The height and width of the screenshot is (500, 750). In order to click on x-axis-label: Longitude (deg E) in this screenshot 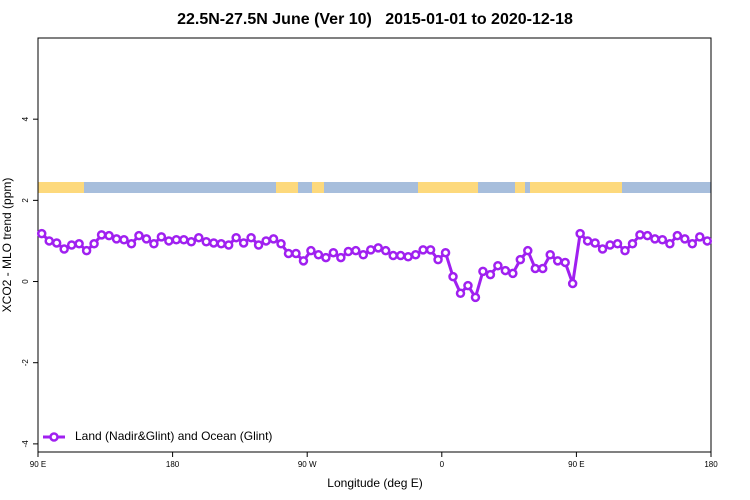, I will do `click(374, 483)`.